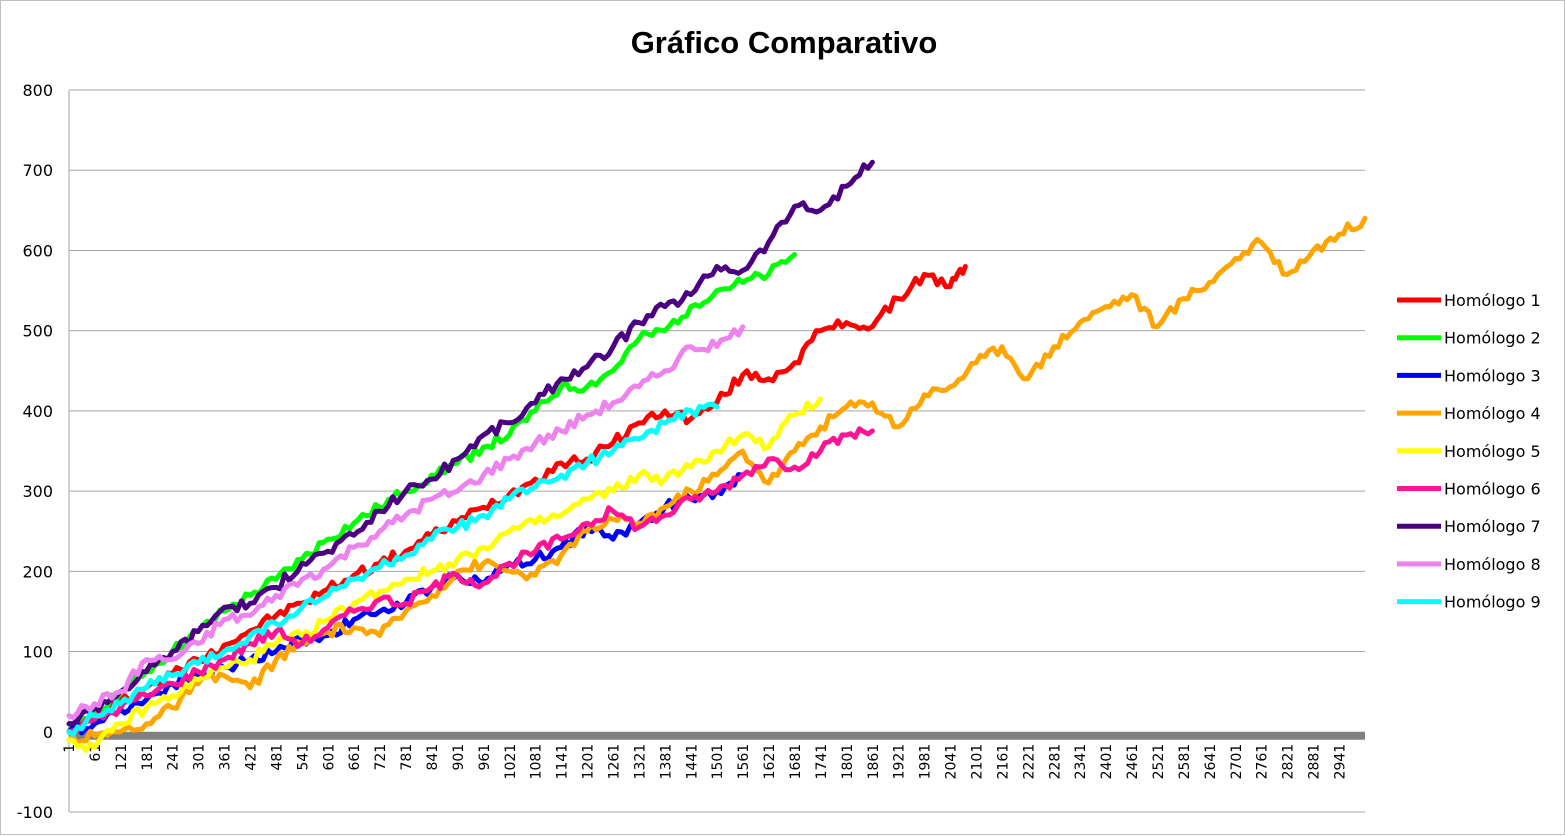 This screenshot has width=1565, height=836. I want to click on x-tick-label: 1081, so click(537, 762).